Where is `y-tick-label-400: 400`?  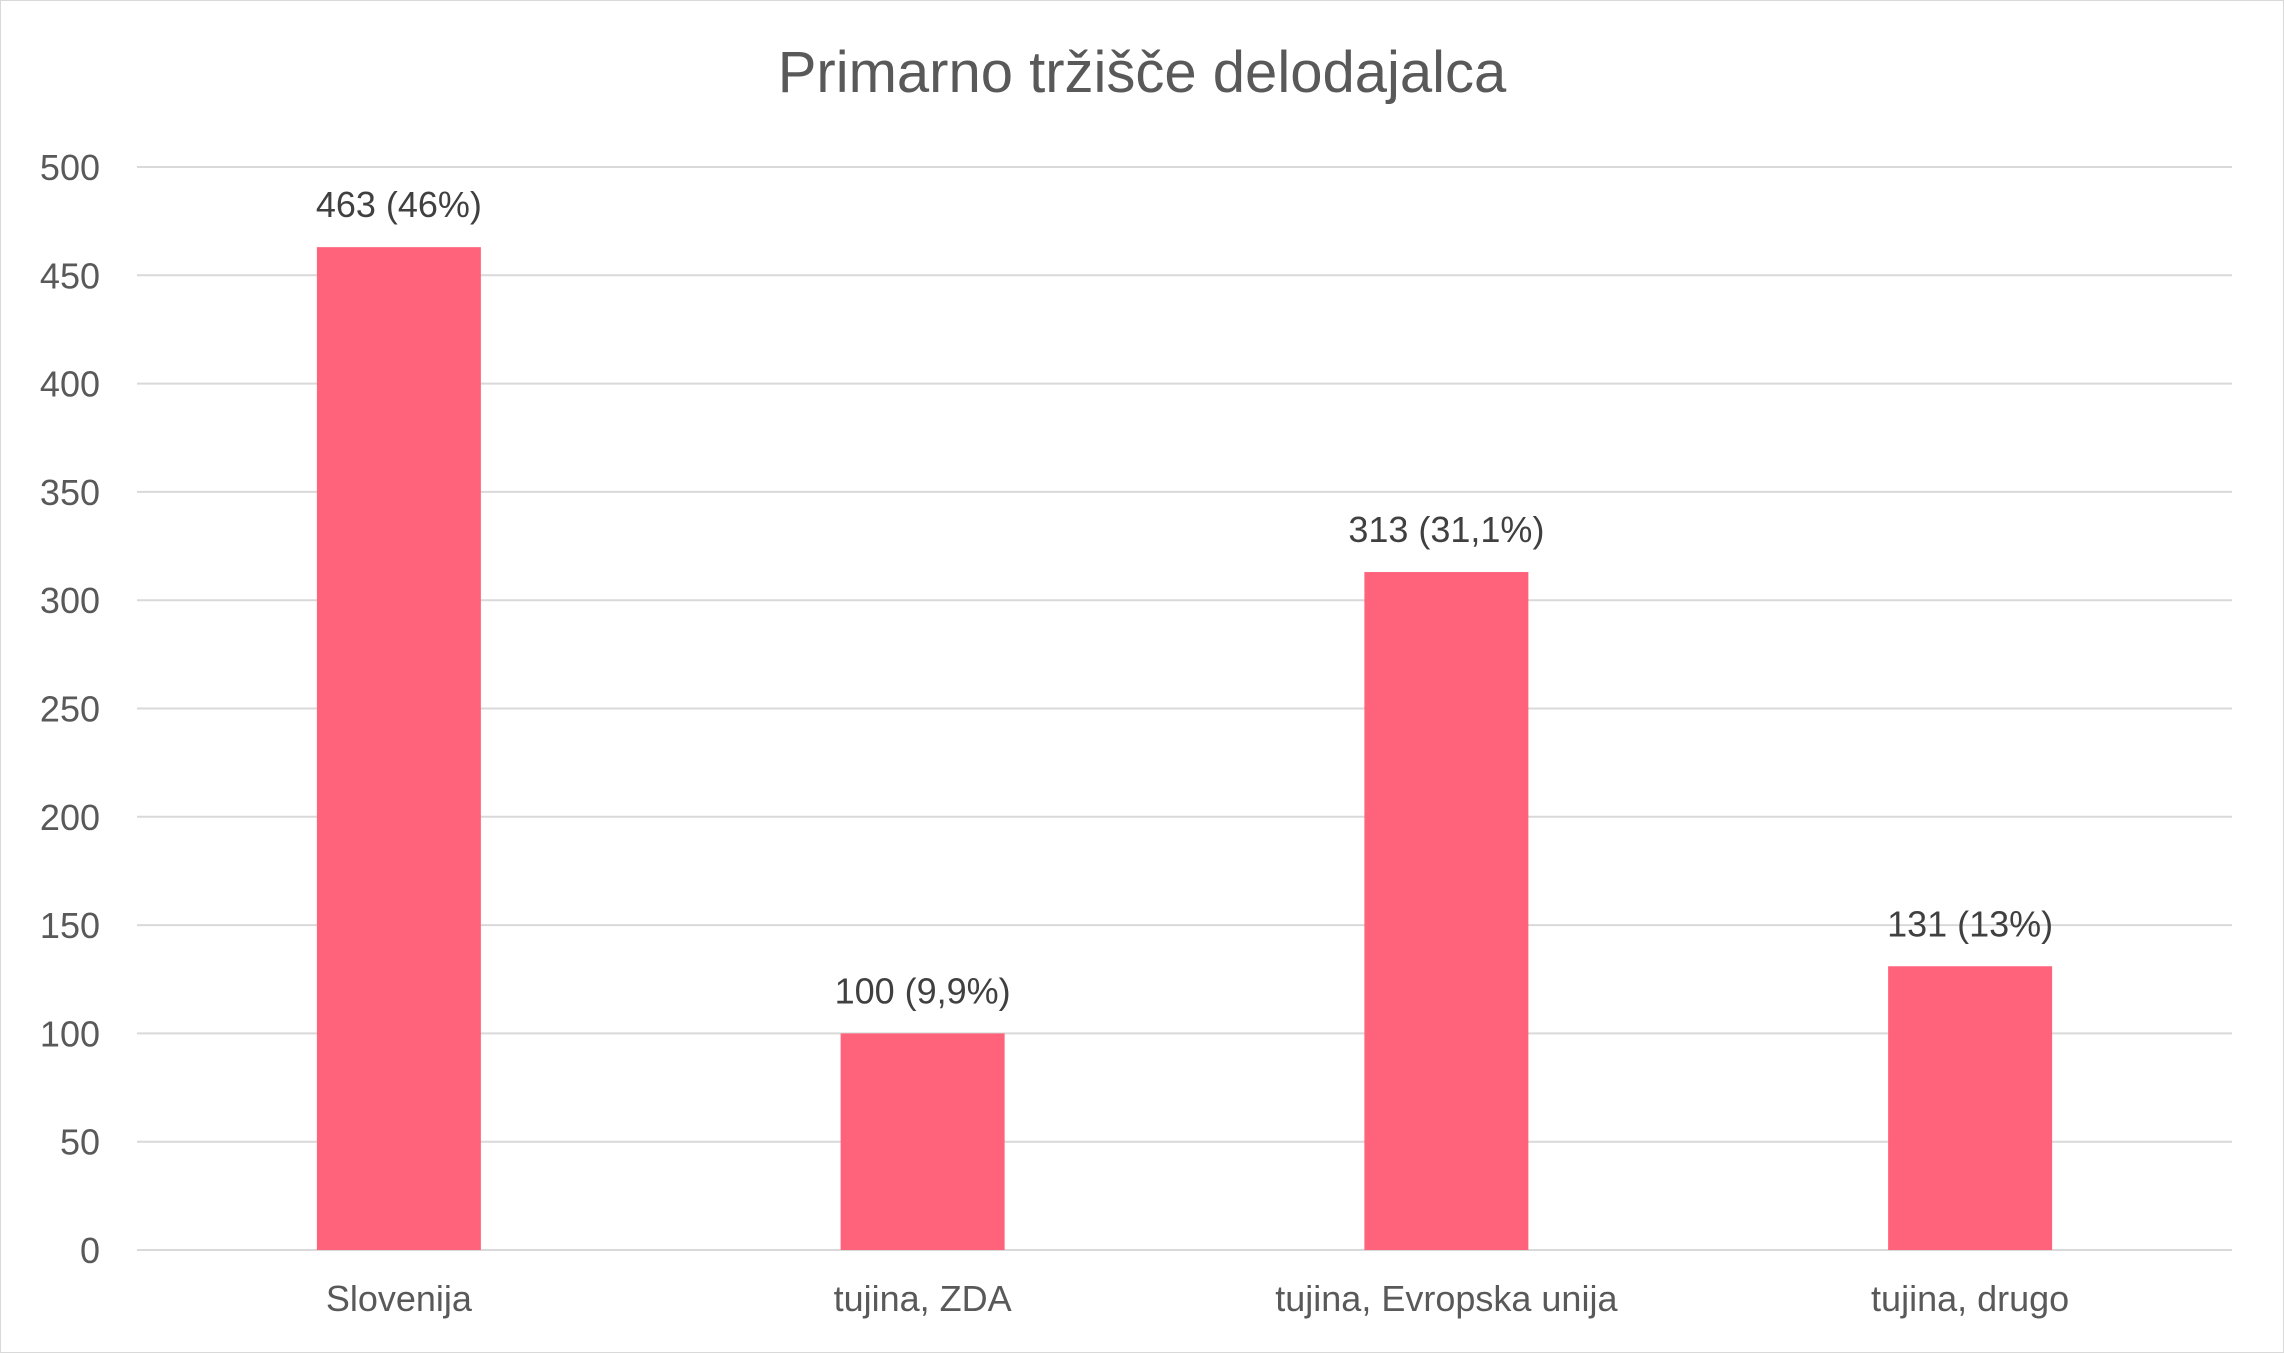
y-tick-label-400: 400 is located at coordinates (70, 384).